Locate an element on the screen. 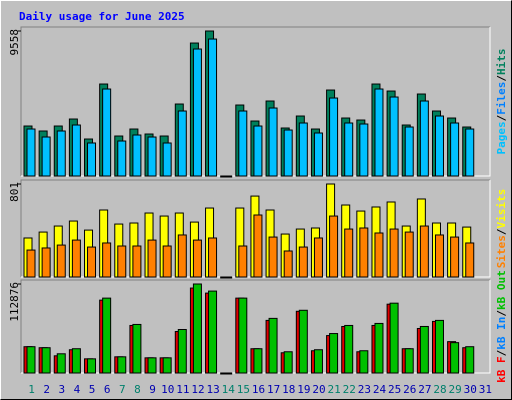 The width and height of the screenshot is (512, 400). y-tick-label: 112876 is located at coordinates (14, 302).